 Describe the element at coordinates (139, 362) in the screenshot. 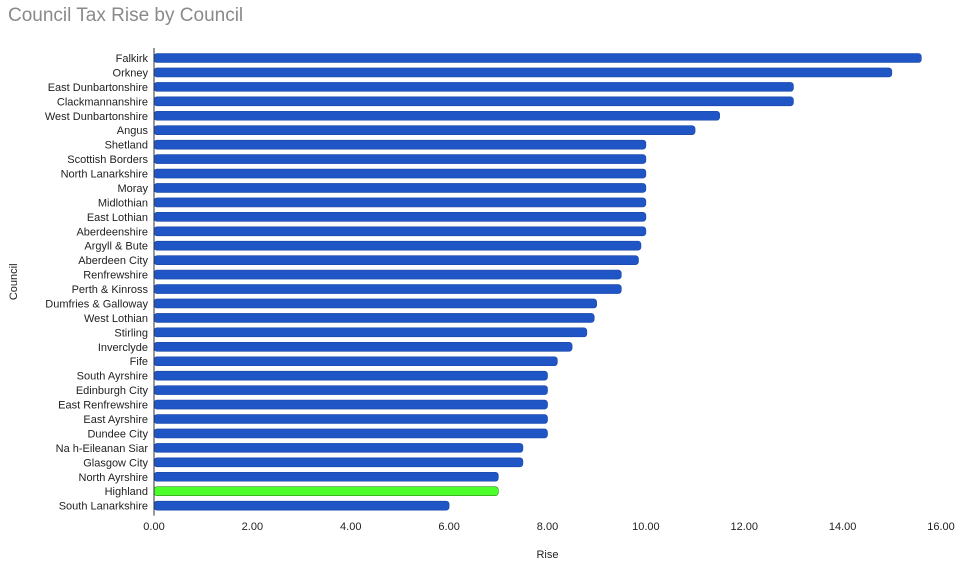

I see `category-label: Fife` at that location.